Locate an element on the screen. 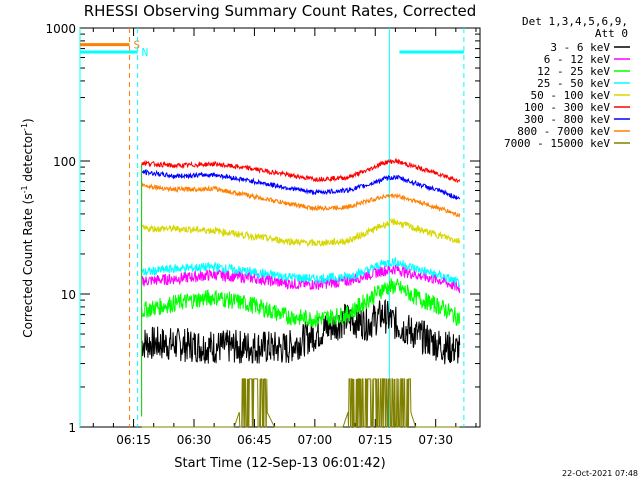 This screenshot has width=640, height=480. x-tick-label: 07:00 is located at coordinates (315, 440).